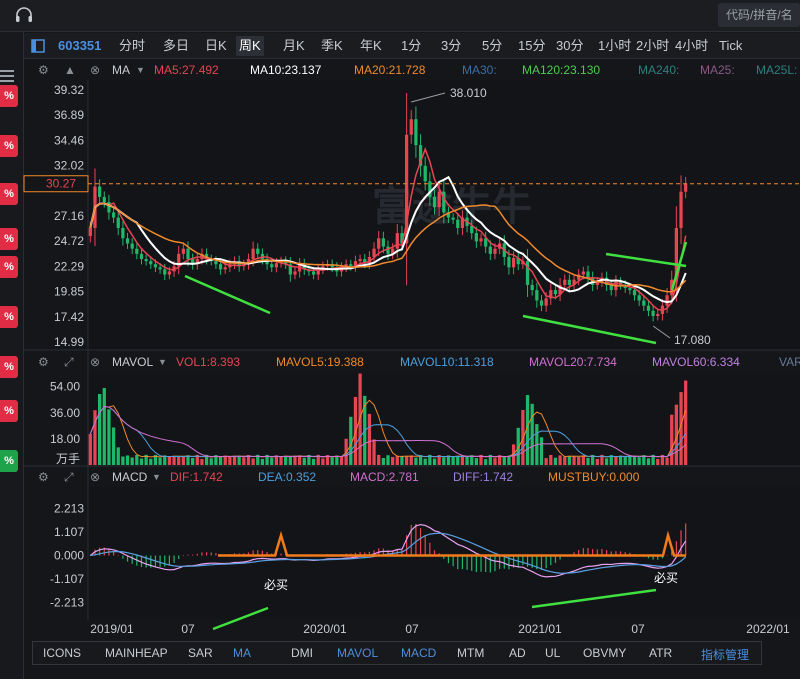 The height and width of the screenshot is (679, 800). Describe the element at coordinates (605, 653) in the screenshot. I see `indicator-tab: OBVMY` at that location.